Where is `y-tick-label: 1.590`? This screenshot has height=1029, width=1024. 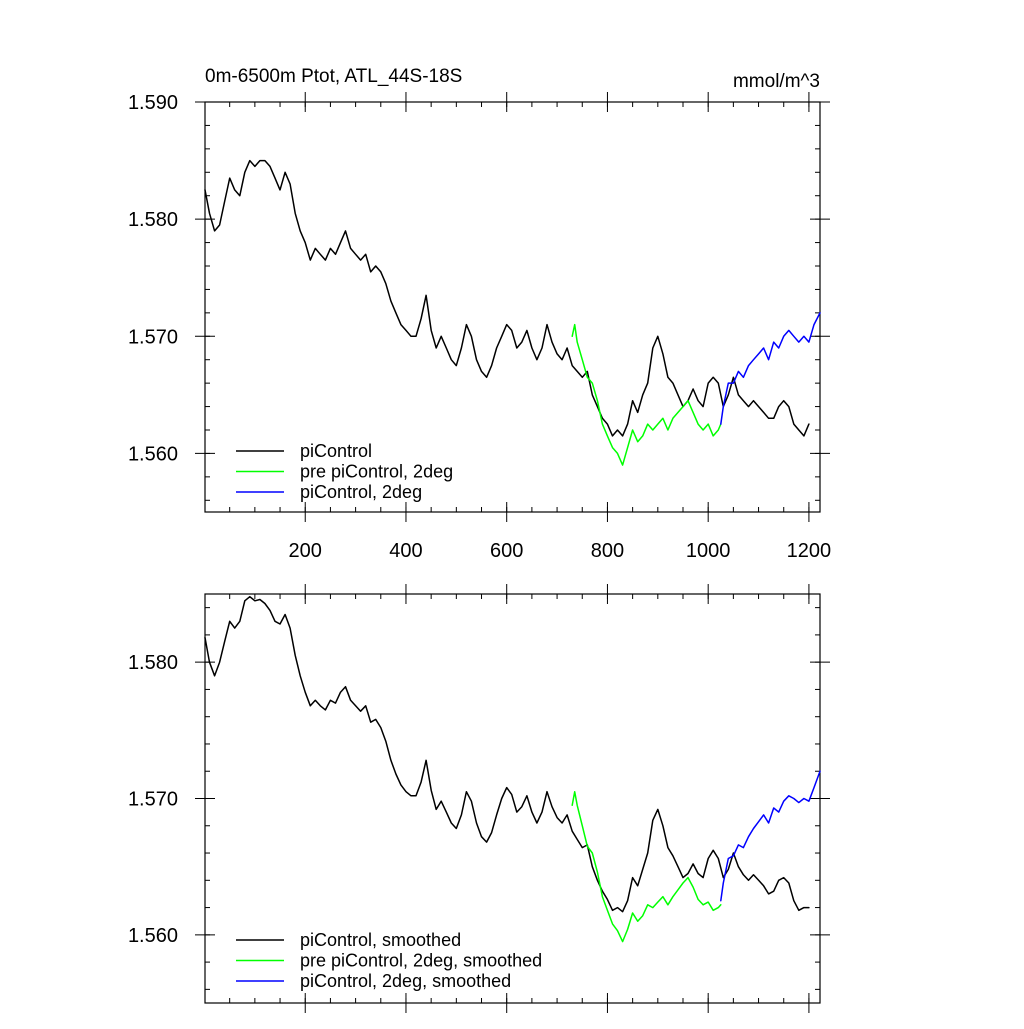
y-tick-label: 1.590 is located at coordinates (153, 103).